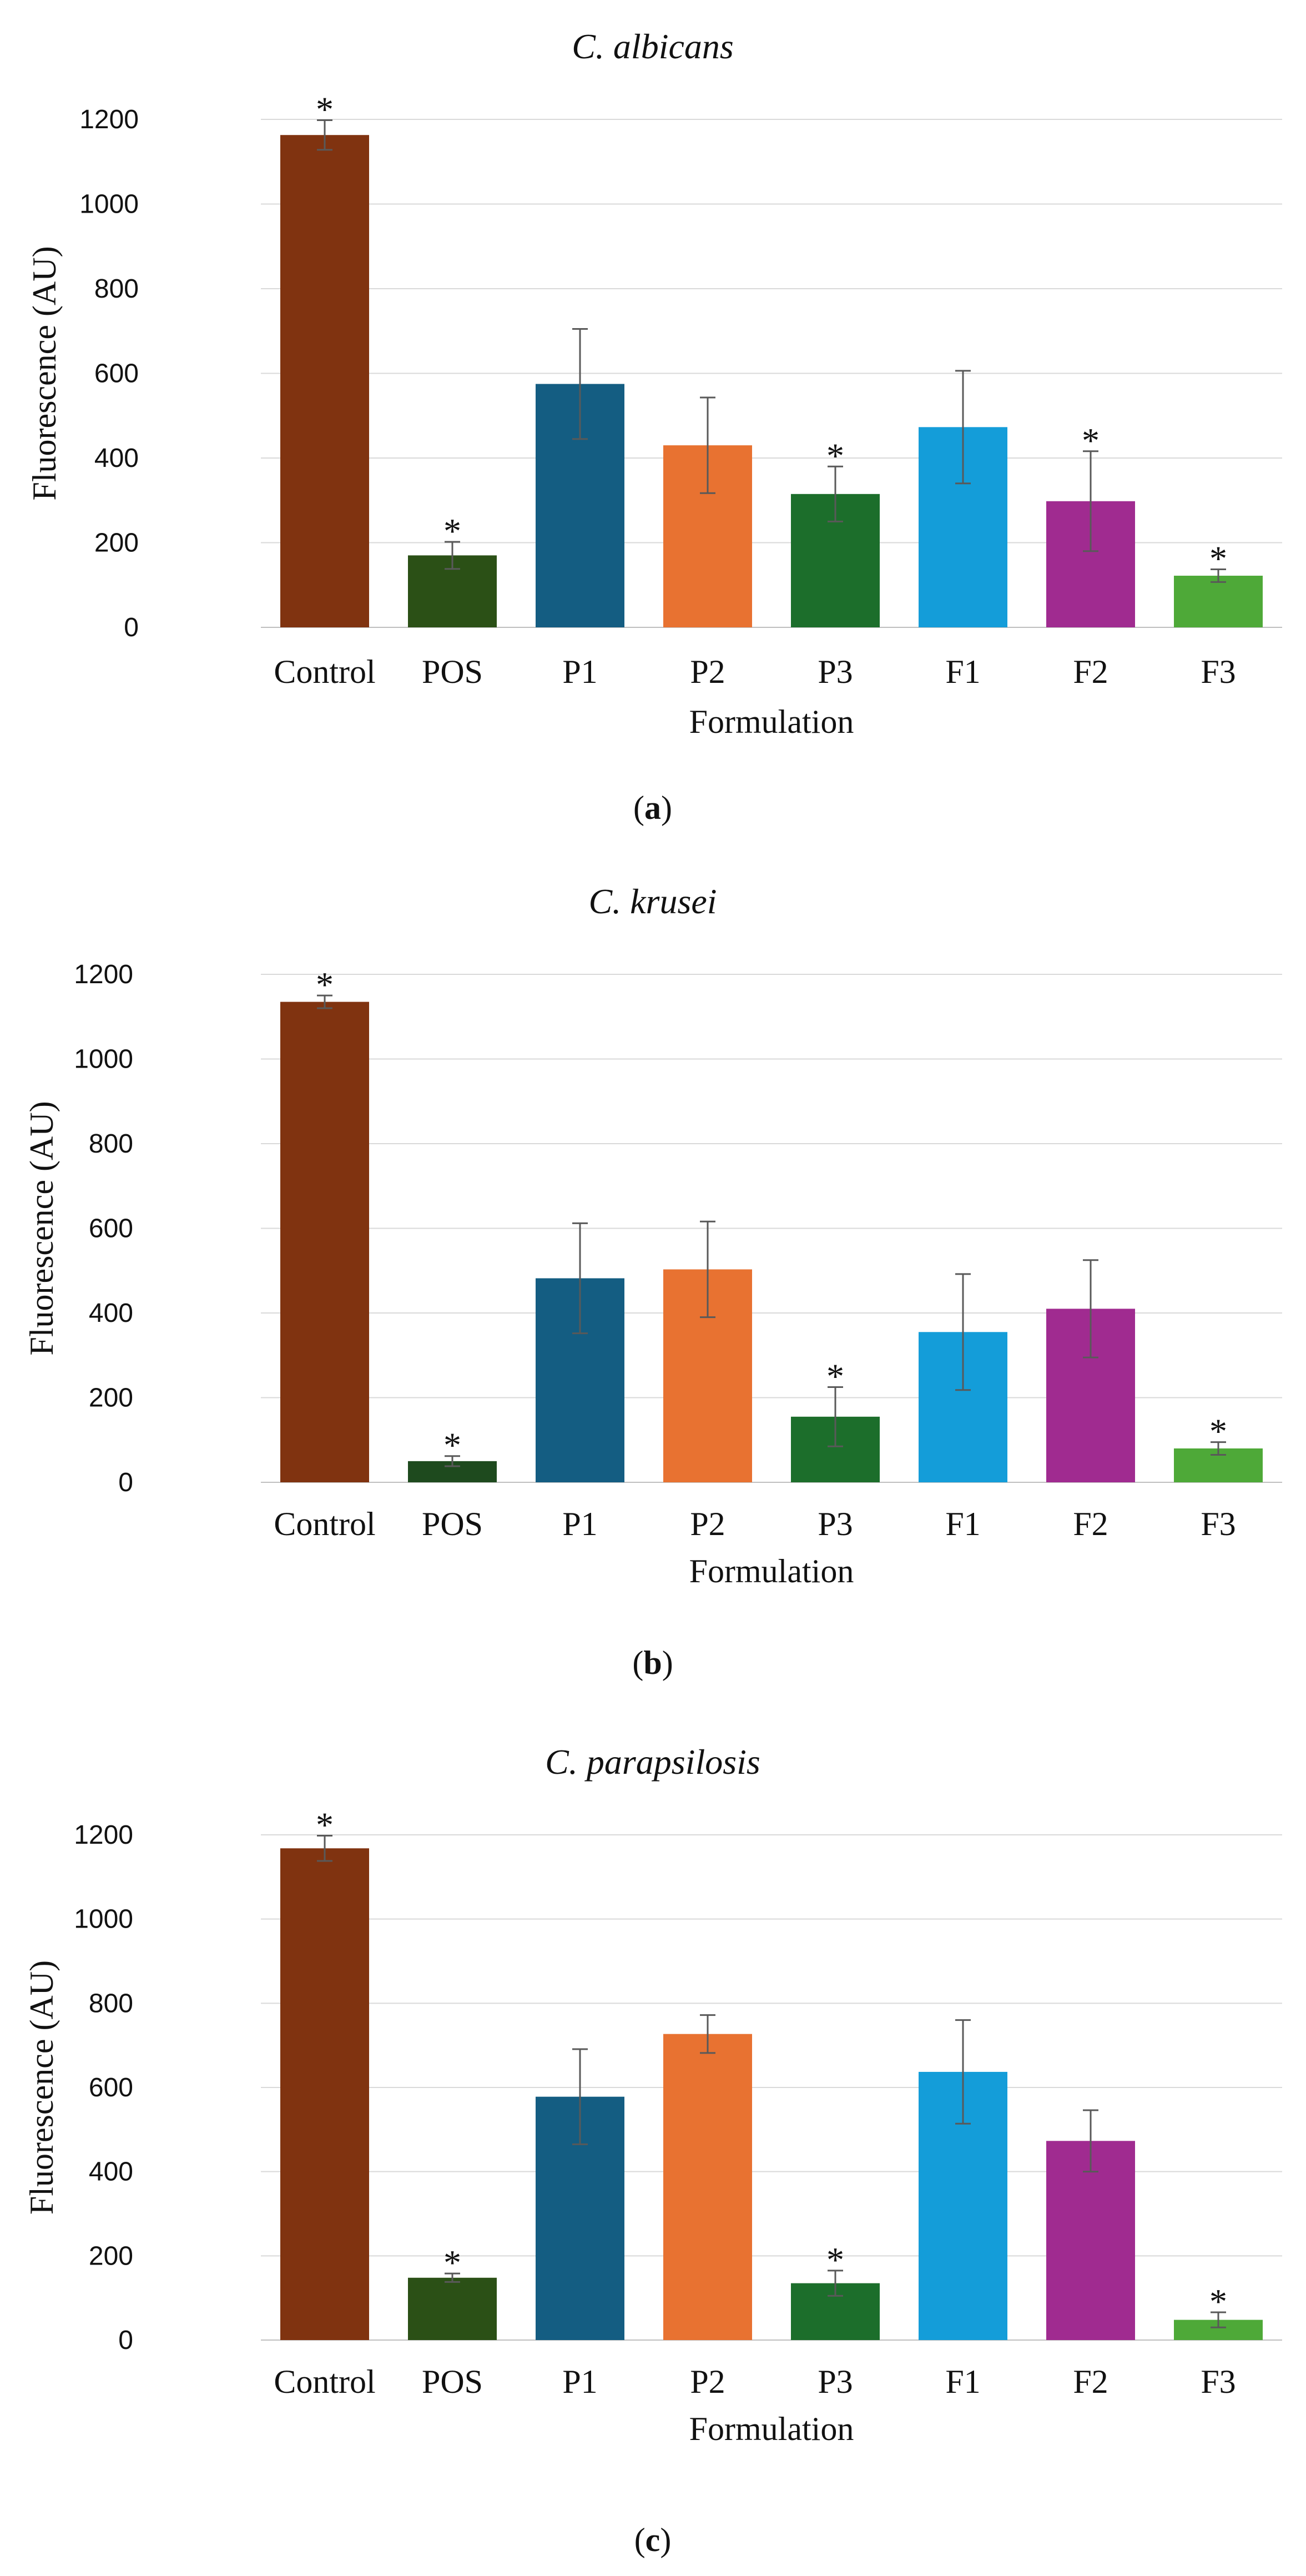  What do you see at coordinates (1219, 601) in the screenshot?
I see `bar-f3` at bounding box center [1219, 601].